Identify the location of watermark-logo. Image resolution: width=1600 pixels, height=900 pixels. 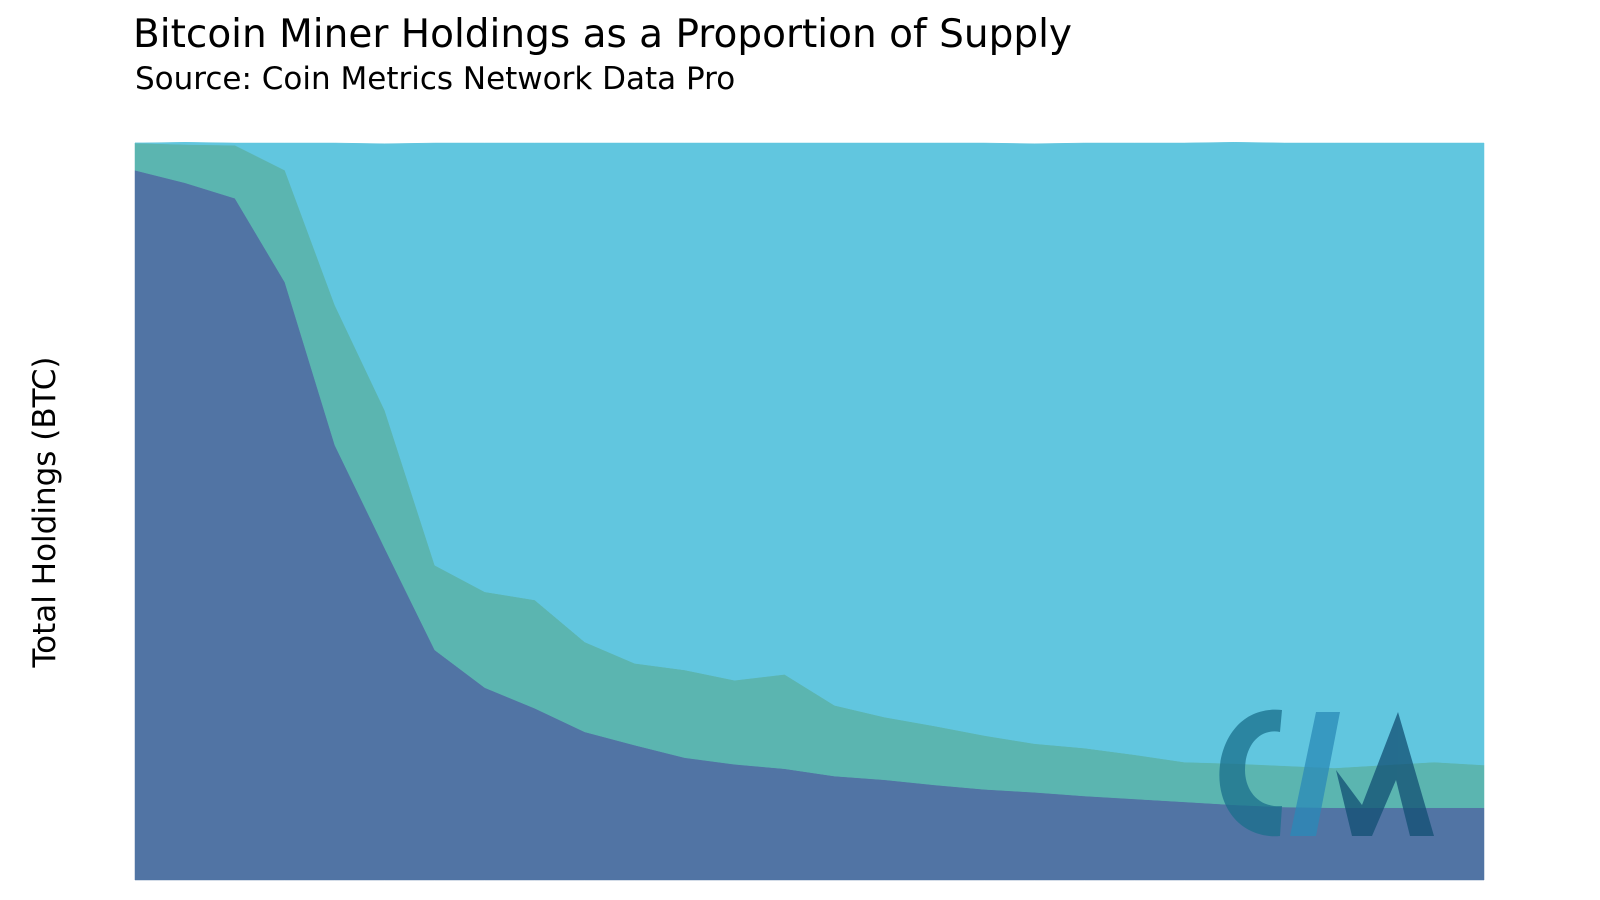
(1326, 773).